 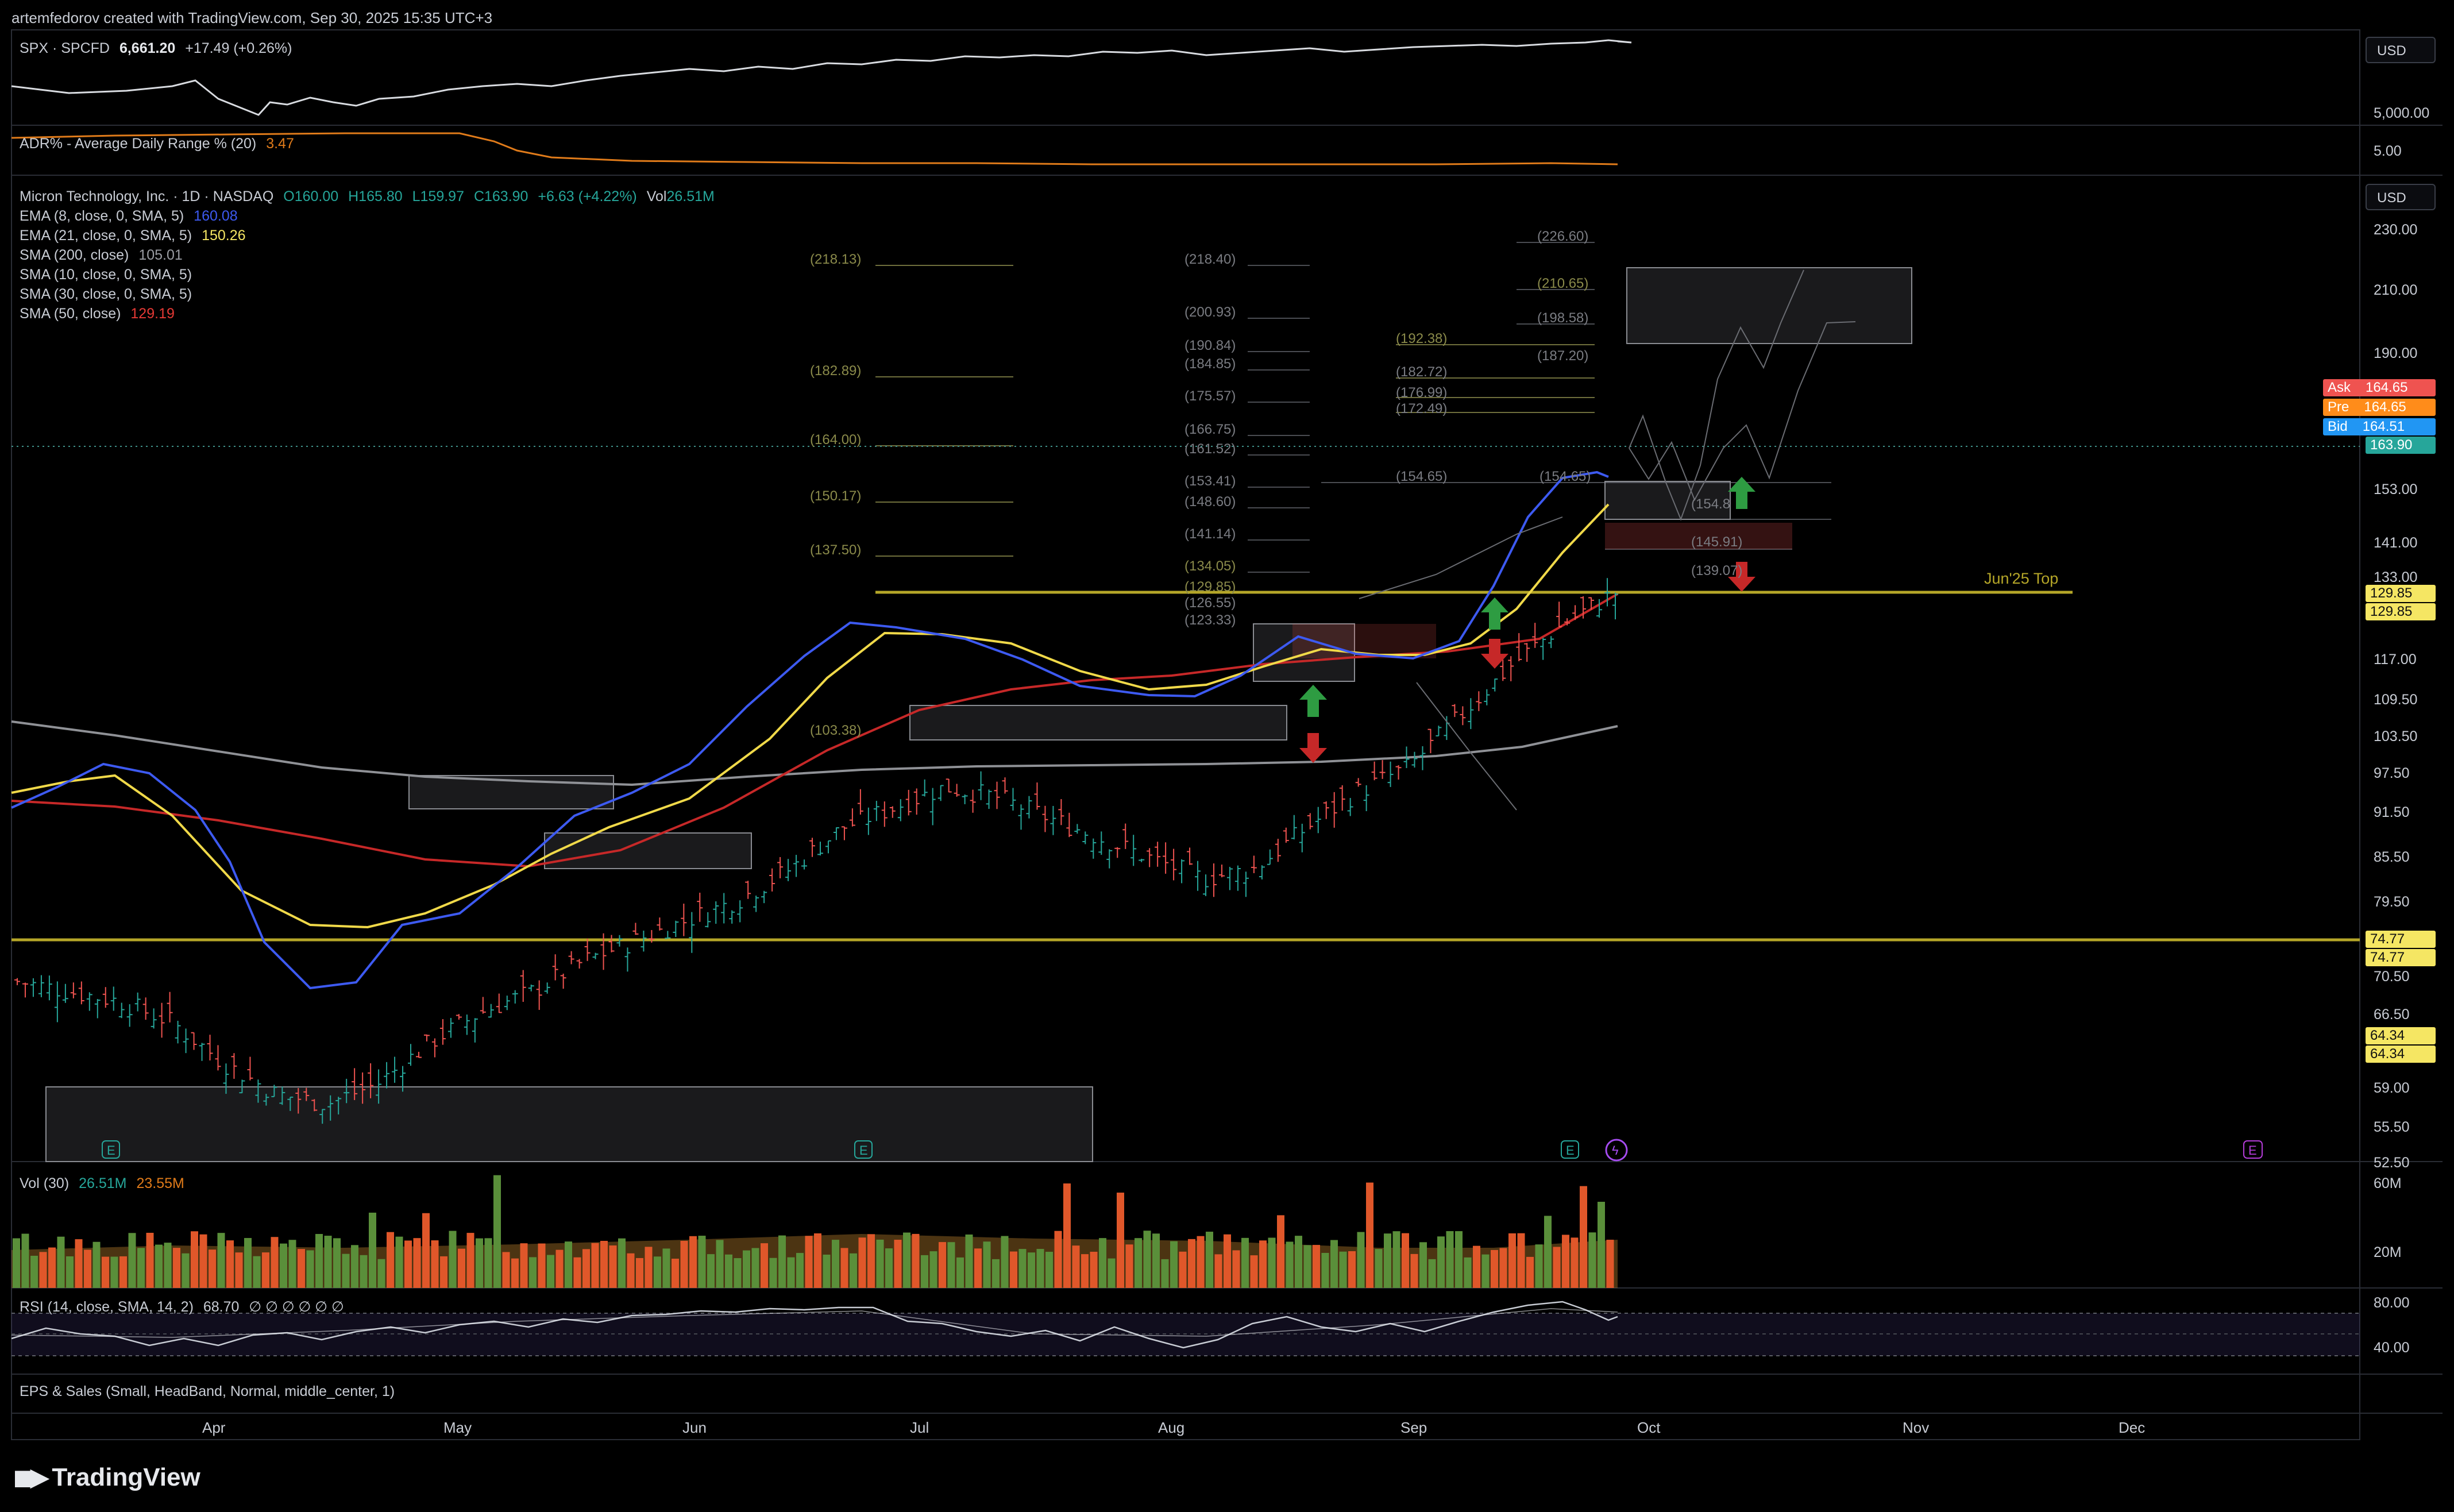 I want to click on indicator-legend-3: SMA (10, close, 0, SMA, 5), so click(x=106, y=275).